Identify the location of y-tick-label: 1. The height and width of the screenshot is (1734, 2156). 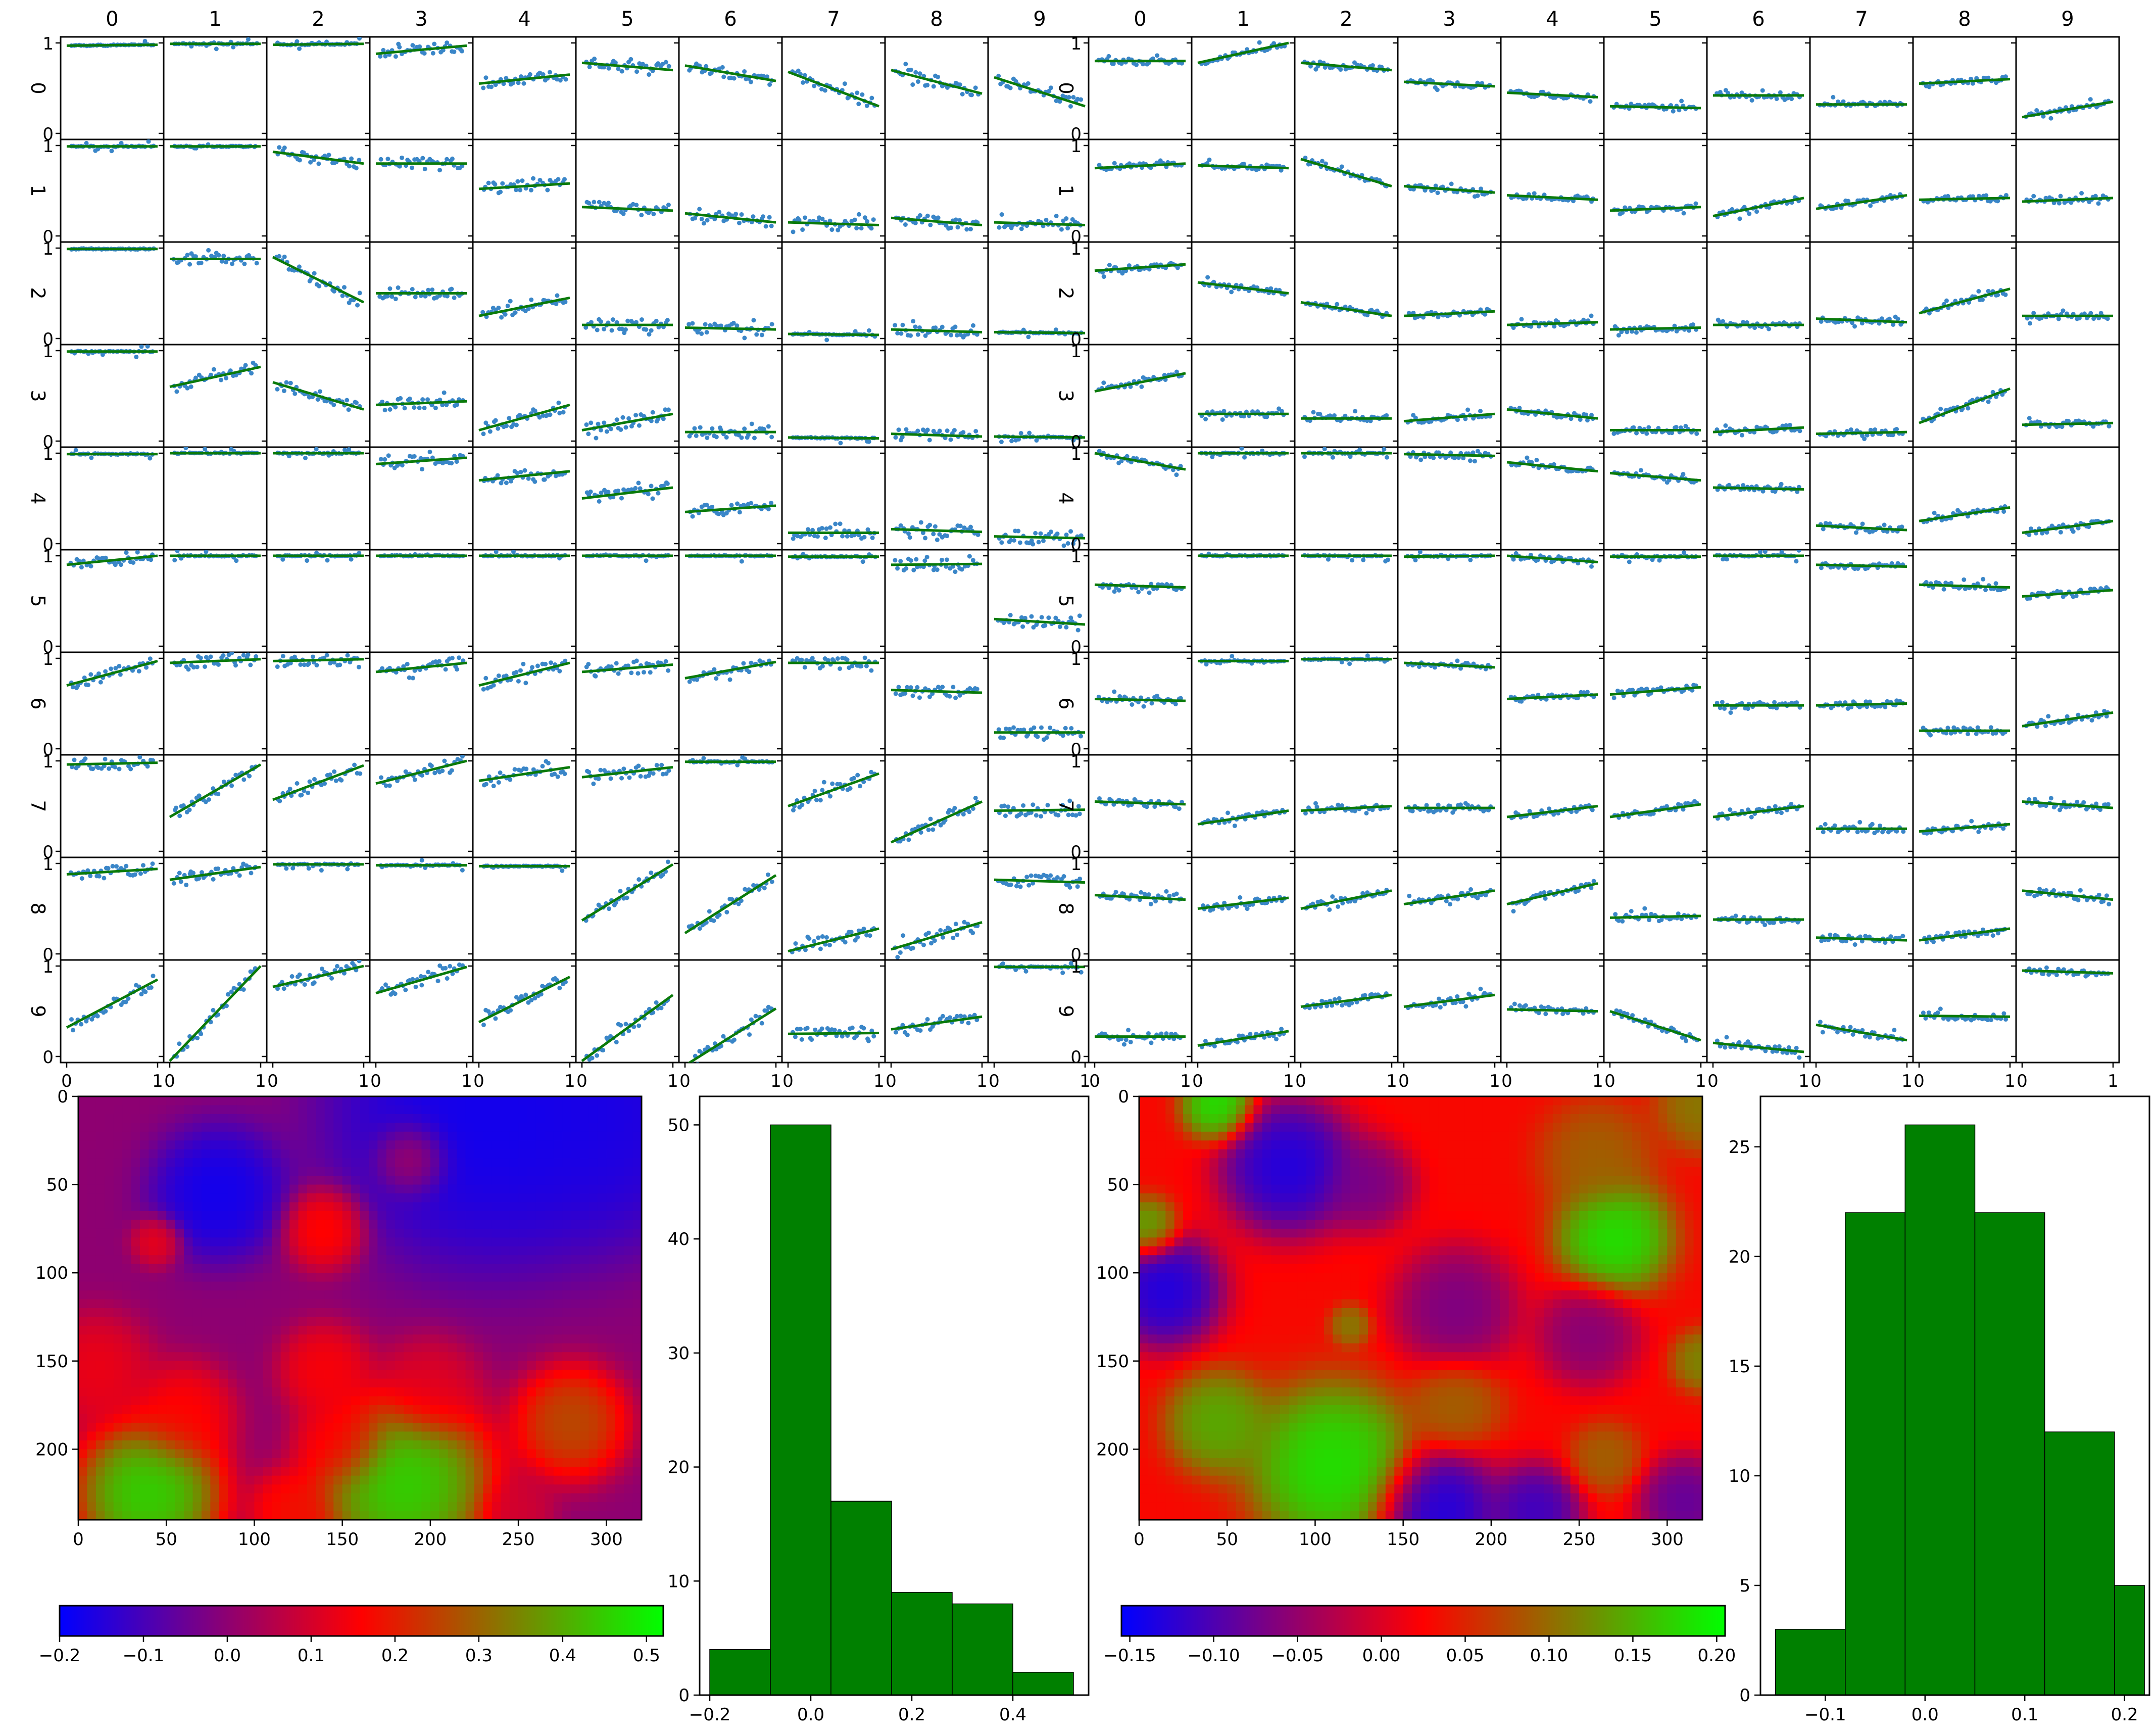
(48, 454).